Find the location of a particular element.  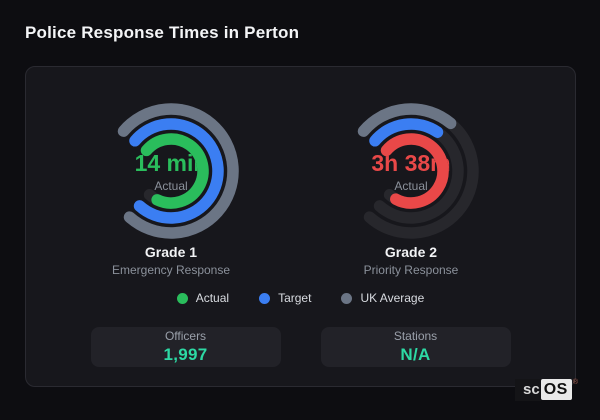

grade-subtitle: Emergency Response is located at coordinates (171, 270).